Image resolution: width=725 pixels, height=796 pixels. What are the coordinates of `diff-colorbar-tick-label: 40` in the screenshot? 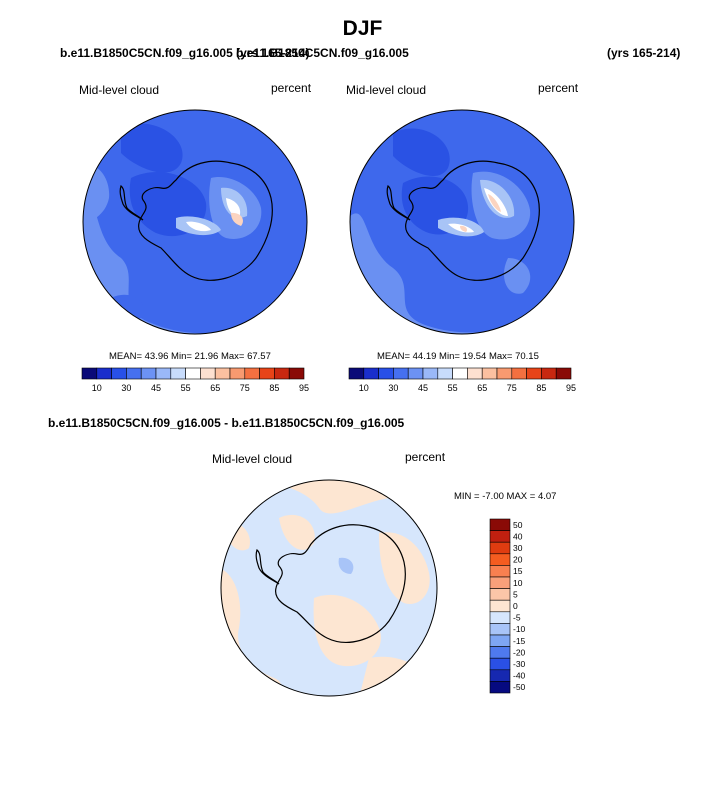 It's located at (518, 536).